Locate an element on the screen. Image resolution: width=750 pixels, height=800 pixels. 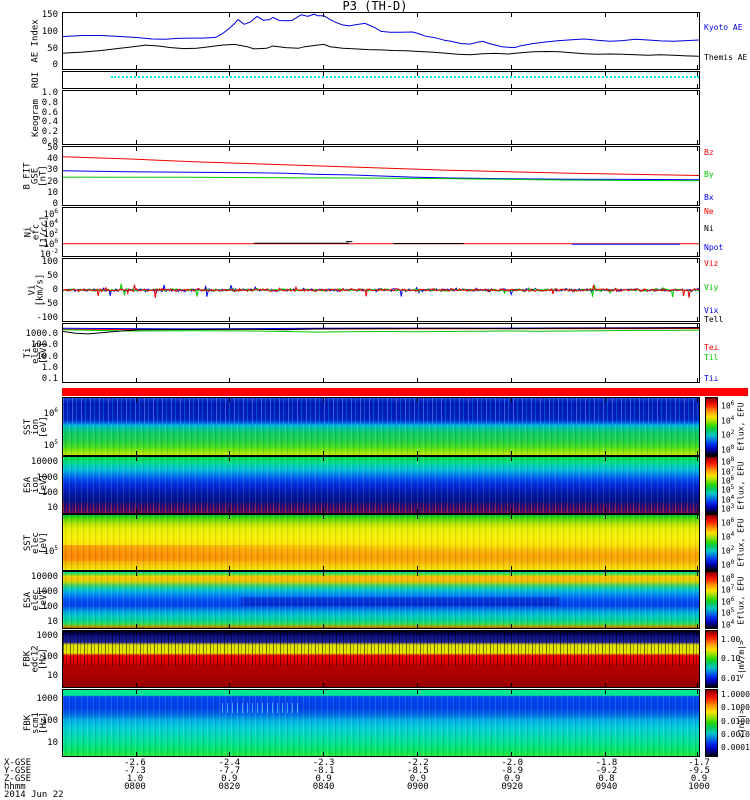
ylabel-esa_ion: ESA ion [eV] is located at coordinates (36, 485).